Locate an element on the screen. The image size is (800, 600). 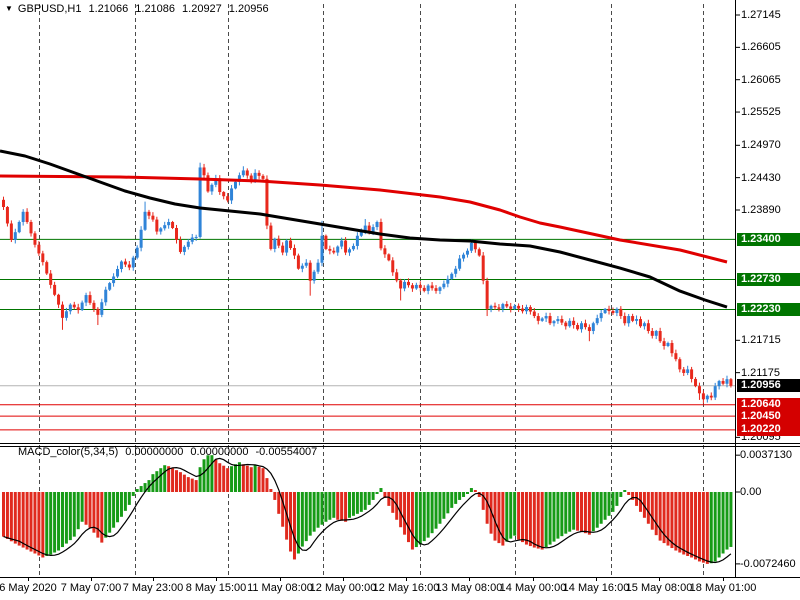
macd-min-label: -0.0072460 is located at coordinates (768, 563).